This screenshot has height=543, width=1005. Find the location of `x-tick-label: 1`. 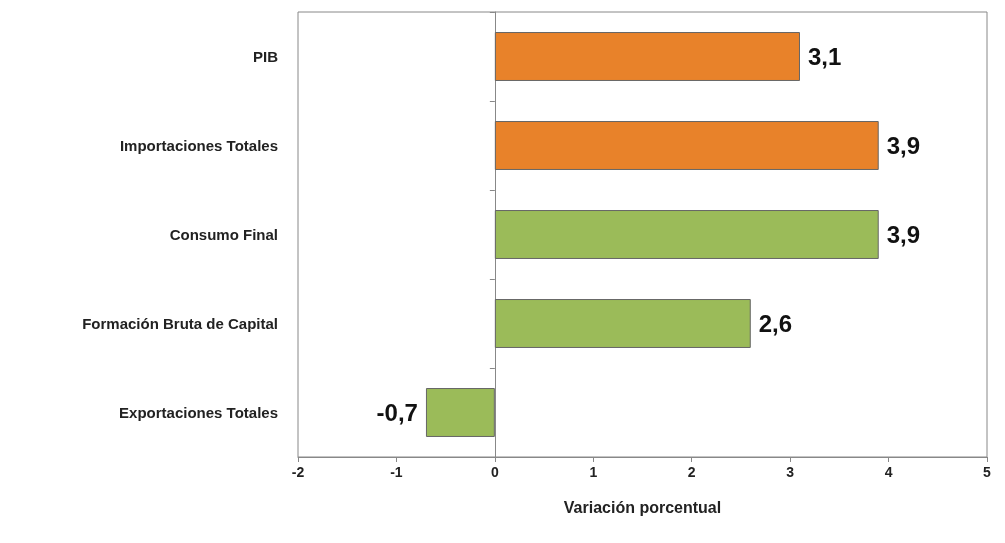

x-tick-label: 1 is located at coordinates (593, 472).